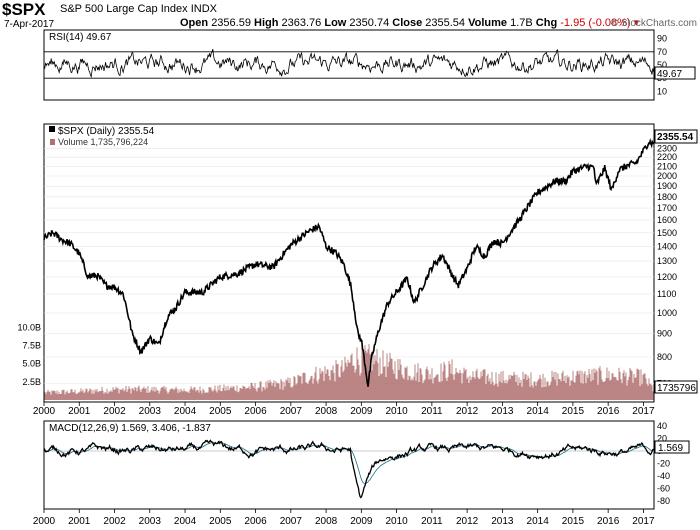 The width and height of the screenshot is (700, 530). Describe the element at coordinates (266, 23) in the screenshot. I see `high-label: High` at that location.